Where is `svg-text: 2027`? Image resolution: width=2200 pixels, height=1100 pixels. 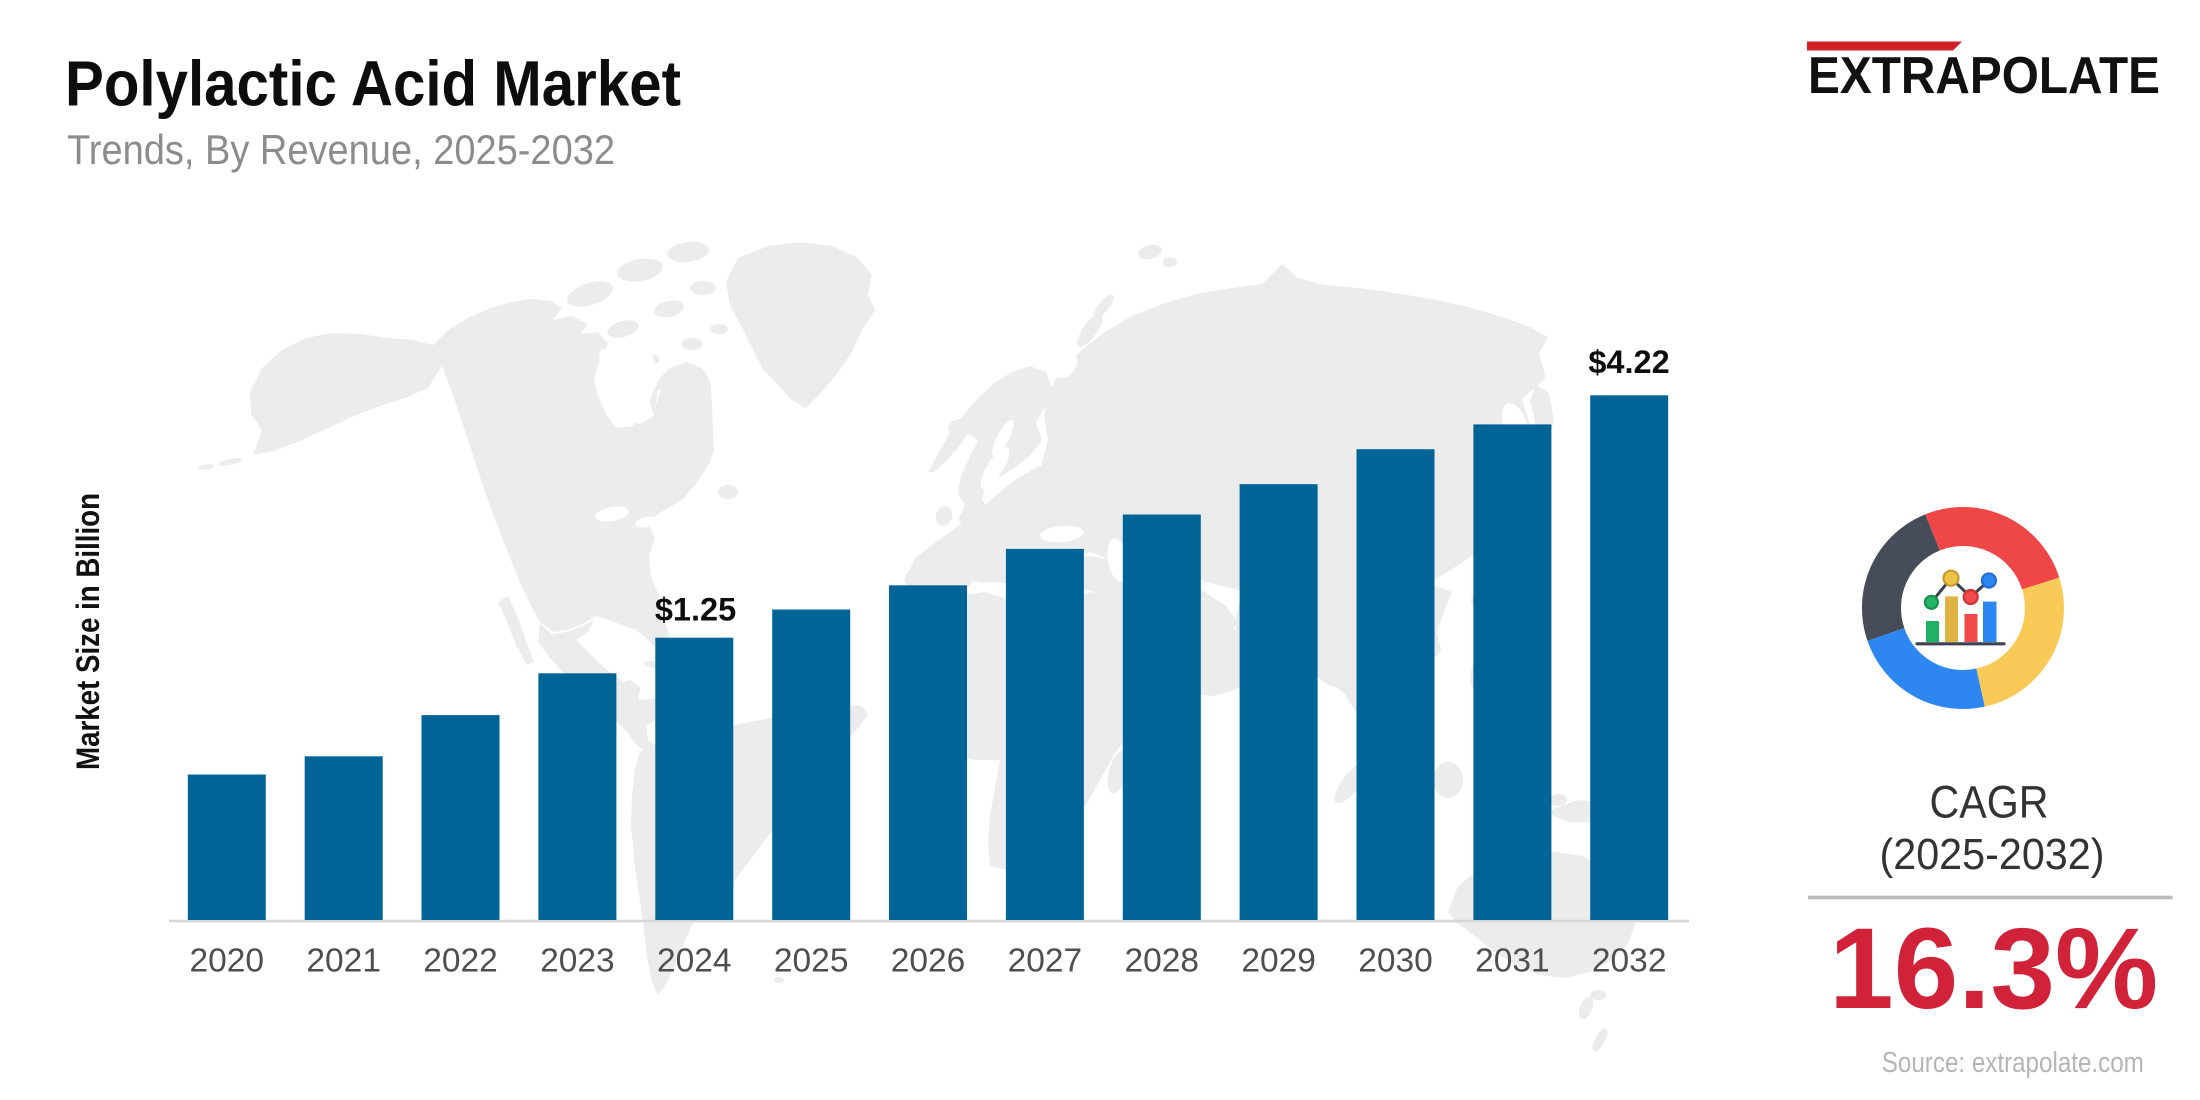
svg-text: 2027 is located at coordinates (1045, 961).